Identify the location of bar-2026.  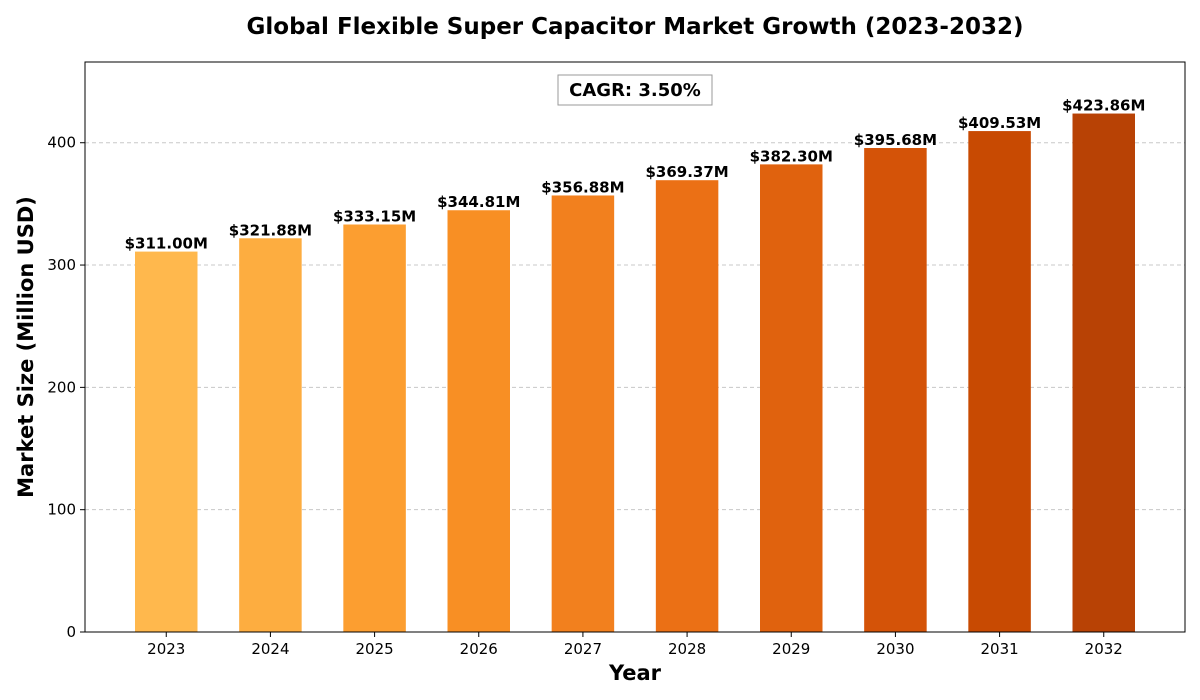
(478, 421).